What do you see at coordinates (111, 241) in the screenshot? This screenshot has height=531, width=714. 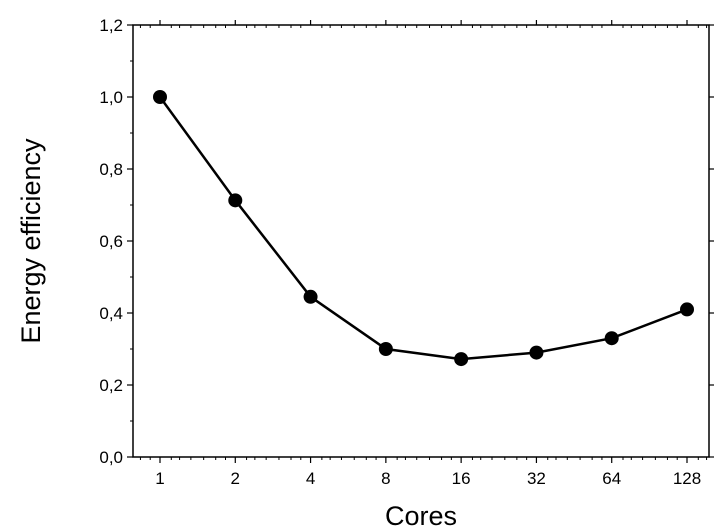 I see `y-tick-label: 0,6` at bounding box center [111, 241].